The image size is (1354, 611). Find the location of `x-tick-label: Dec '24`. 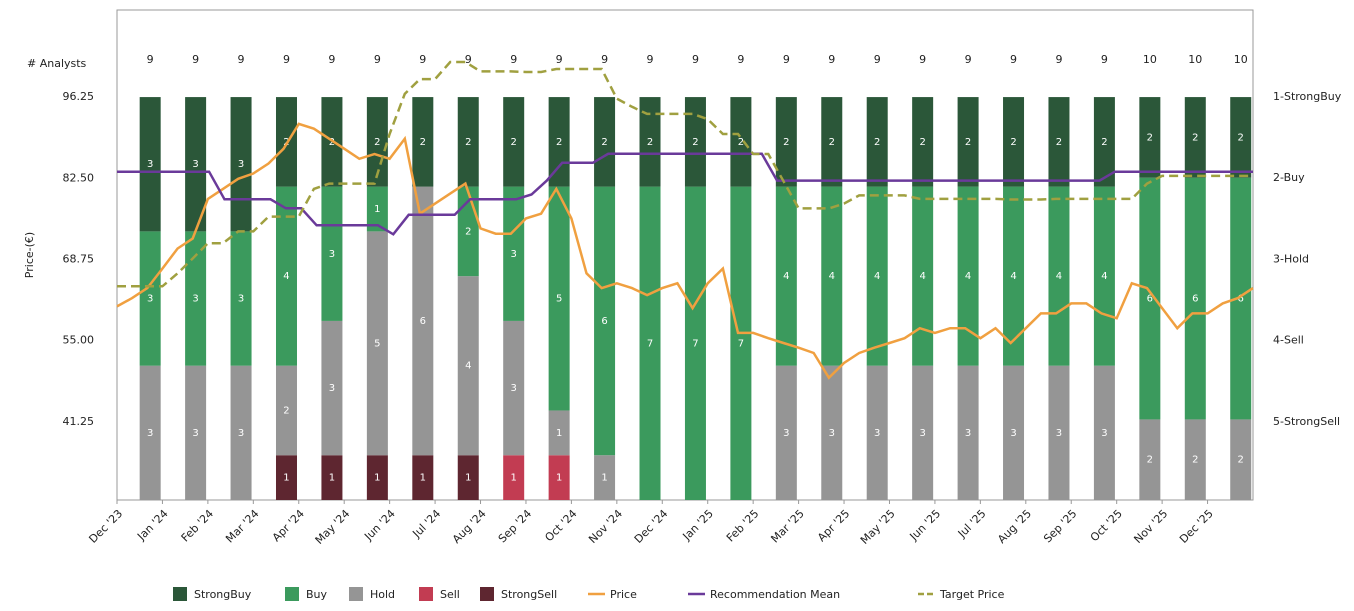

x-tick-label: Dec '24 is located at coordinates (651, 526).